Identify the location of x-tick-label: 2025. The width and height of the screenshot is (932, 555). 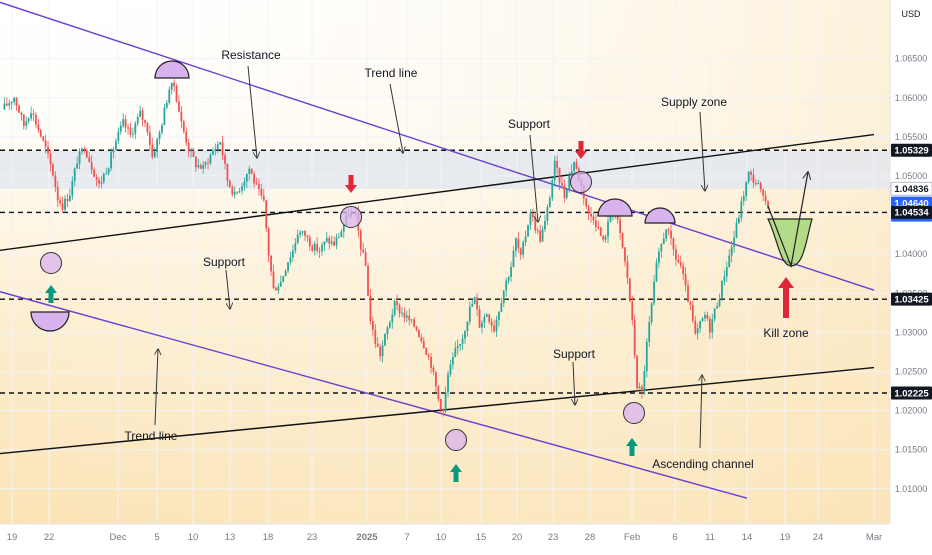
(367, 537).